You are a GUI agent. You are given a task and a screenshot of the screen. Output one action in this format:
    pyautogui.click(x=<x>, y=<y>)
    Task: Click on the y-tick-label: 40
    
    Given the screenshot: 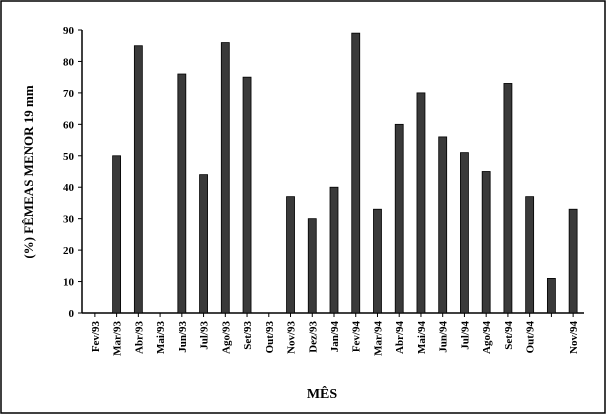 What is the action you would take?
    pyautogui.click(x=69, y=188)
    